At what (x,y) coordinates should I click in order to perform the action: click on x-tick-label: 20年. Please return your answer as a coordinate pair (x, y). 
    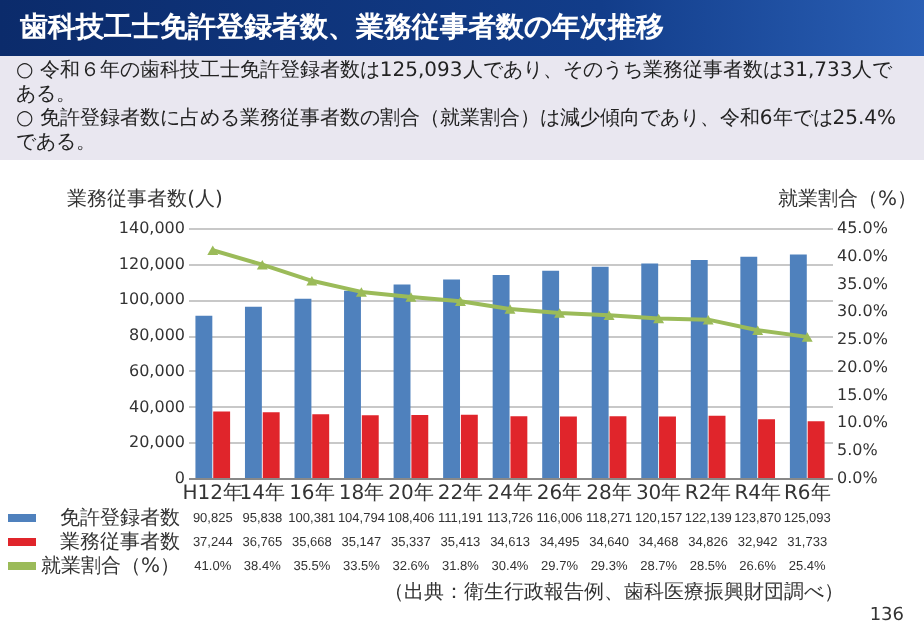
    Looking at the image, I should click on (411, 493).